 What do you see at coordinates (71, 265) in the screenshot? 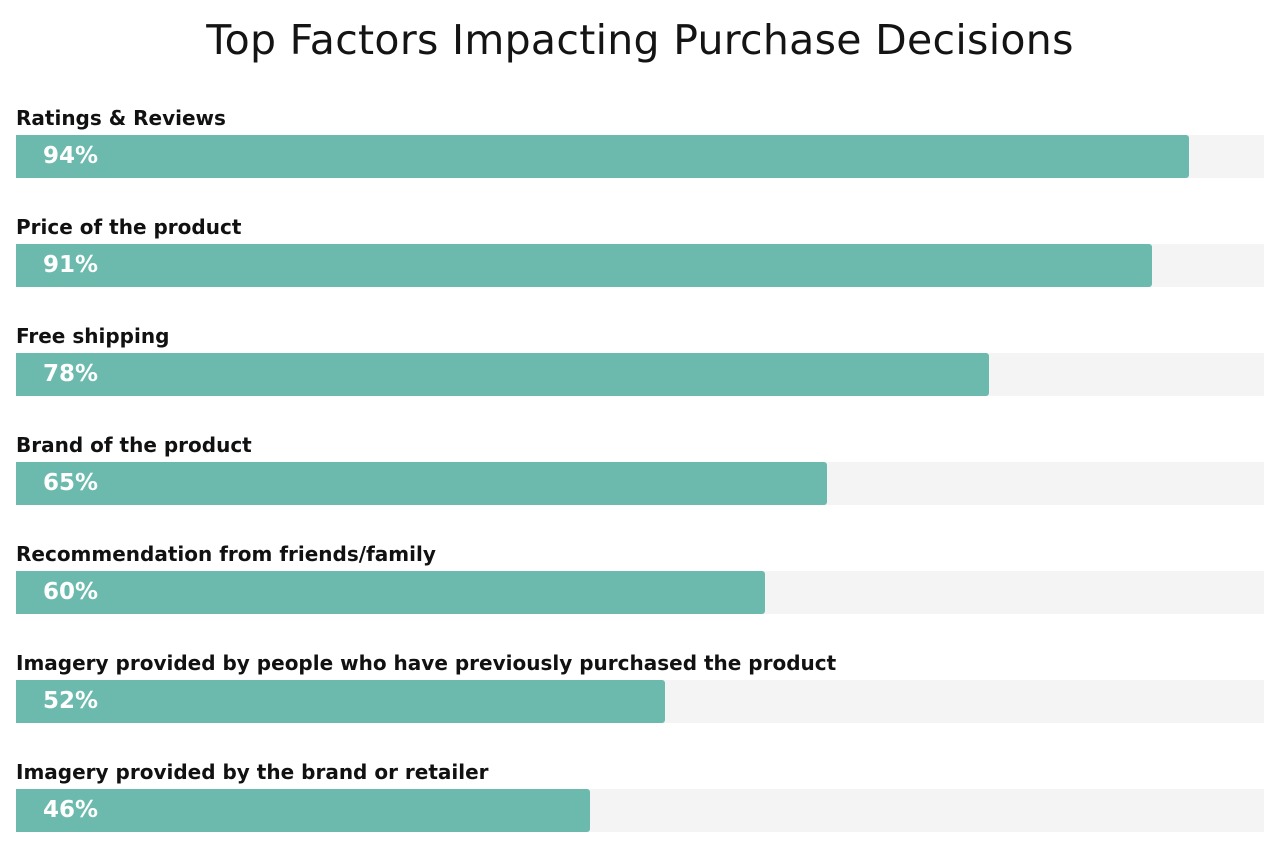
I see `data-label: 91%` at bounding box center [71, 265].